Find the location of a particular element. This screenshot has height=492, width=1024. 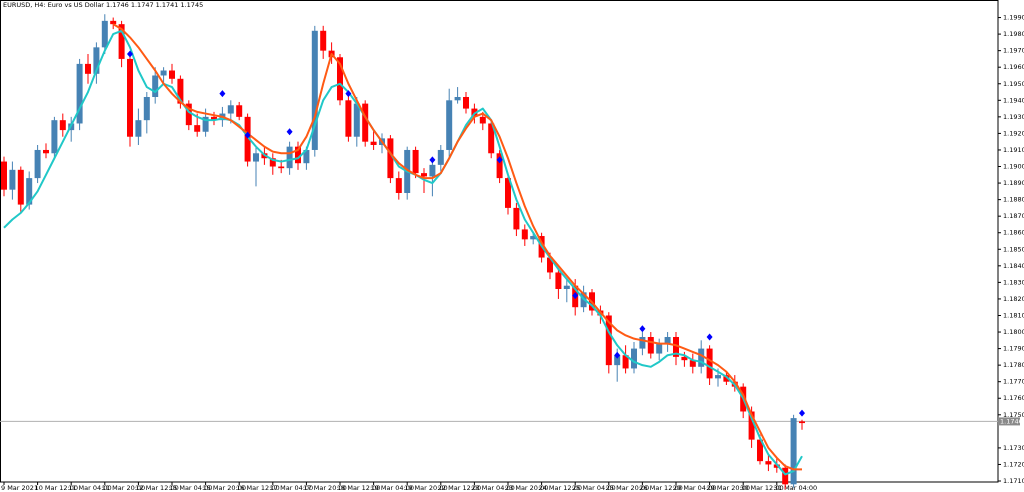

y-tick-label: 1.1800 is located at coordinates (1013, 332).